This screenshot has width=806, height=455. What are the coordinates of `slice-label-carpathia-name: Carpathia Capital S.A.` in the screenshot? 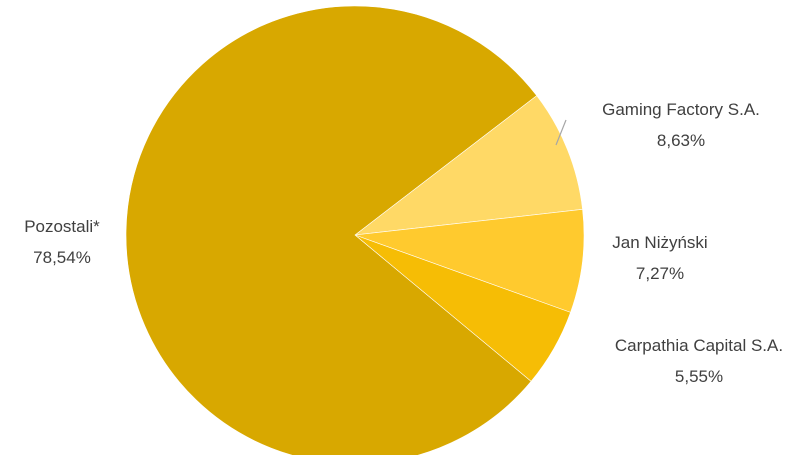 It's located at (699, 345).